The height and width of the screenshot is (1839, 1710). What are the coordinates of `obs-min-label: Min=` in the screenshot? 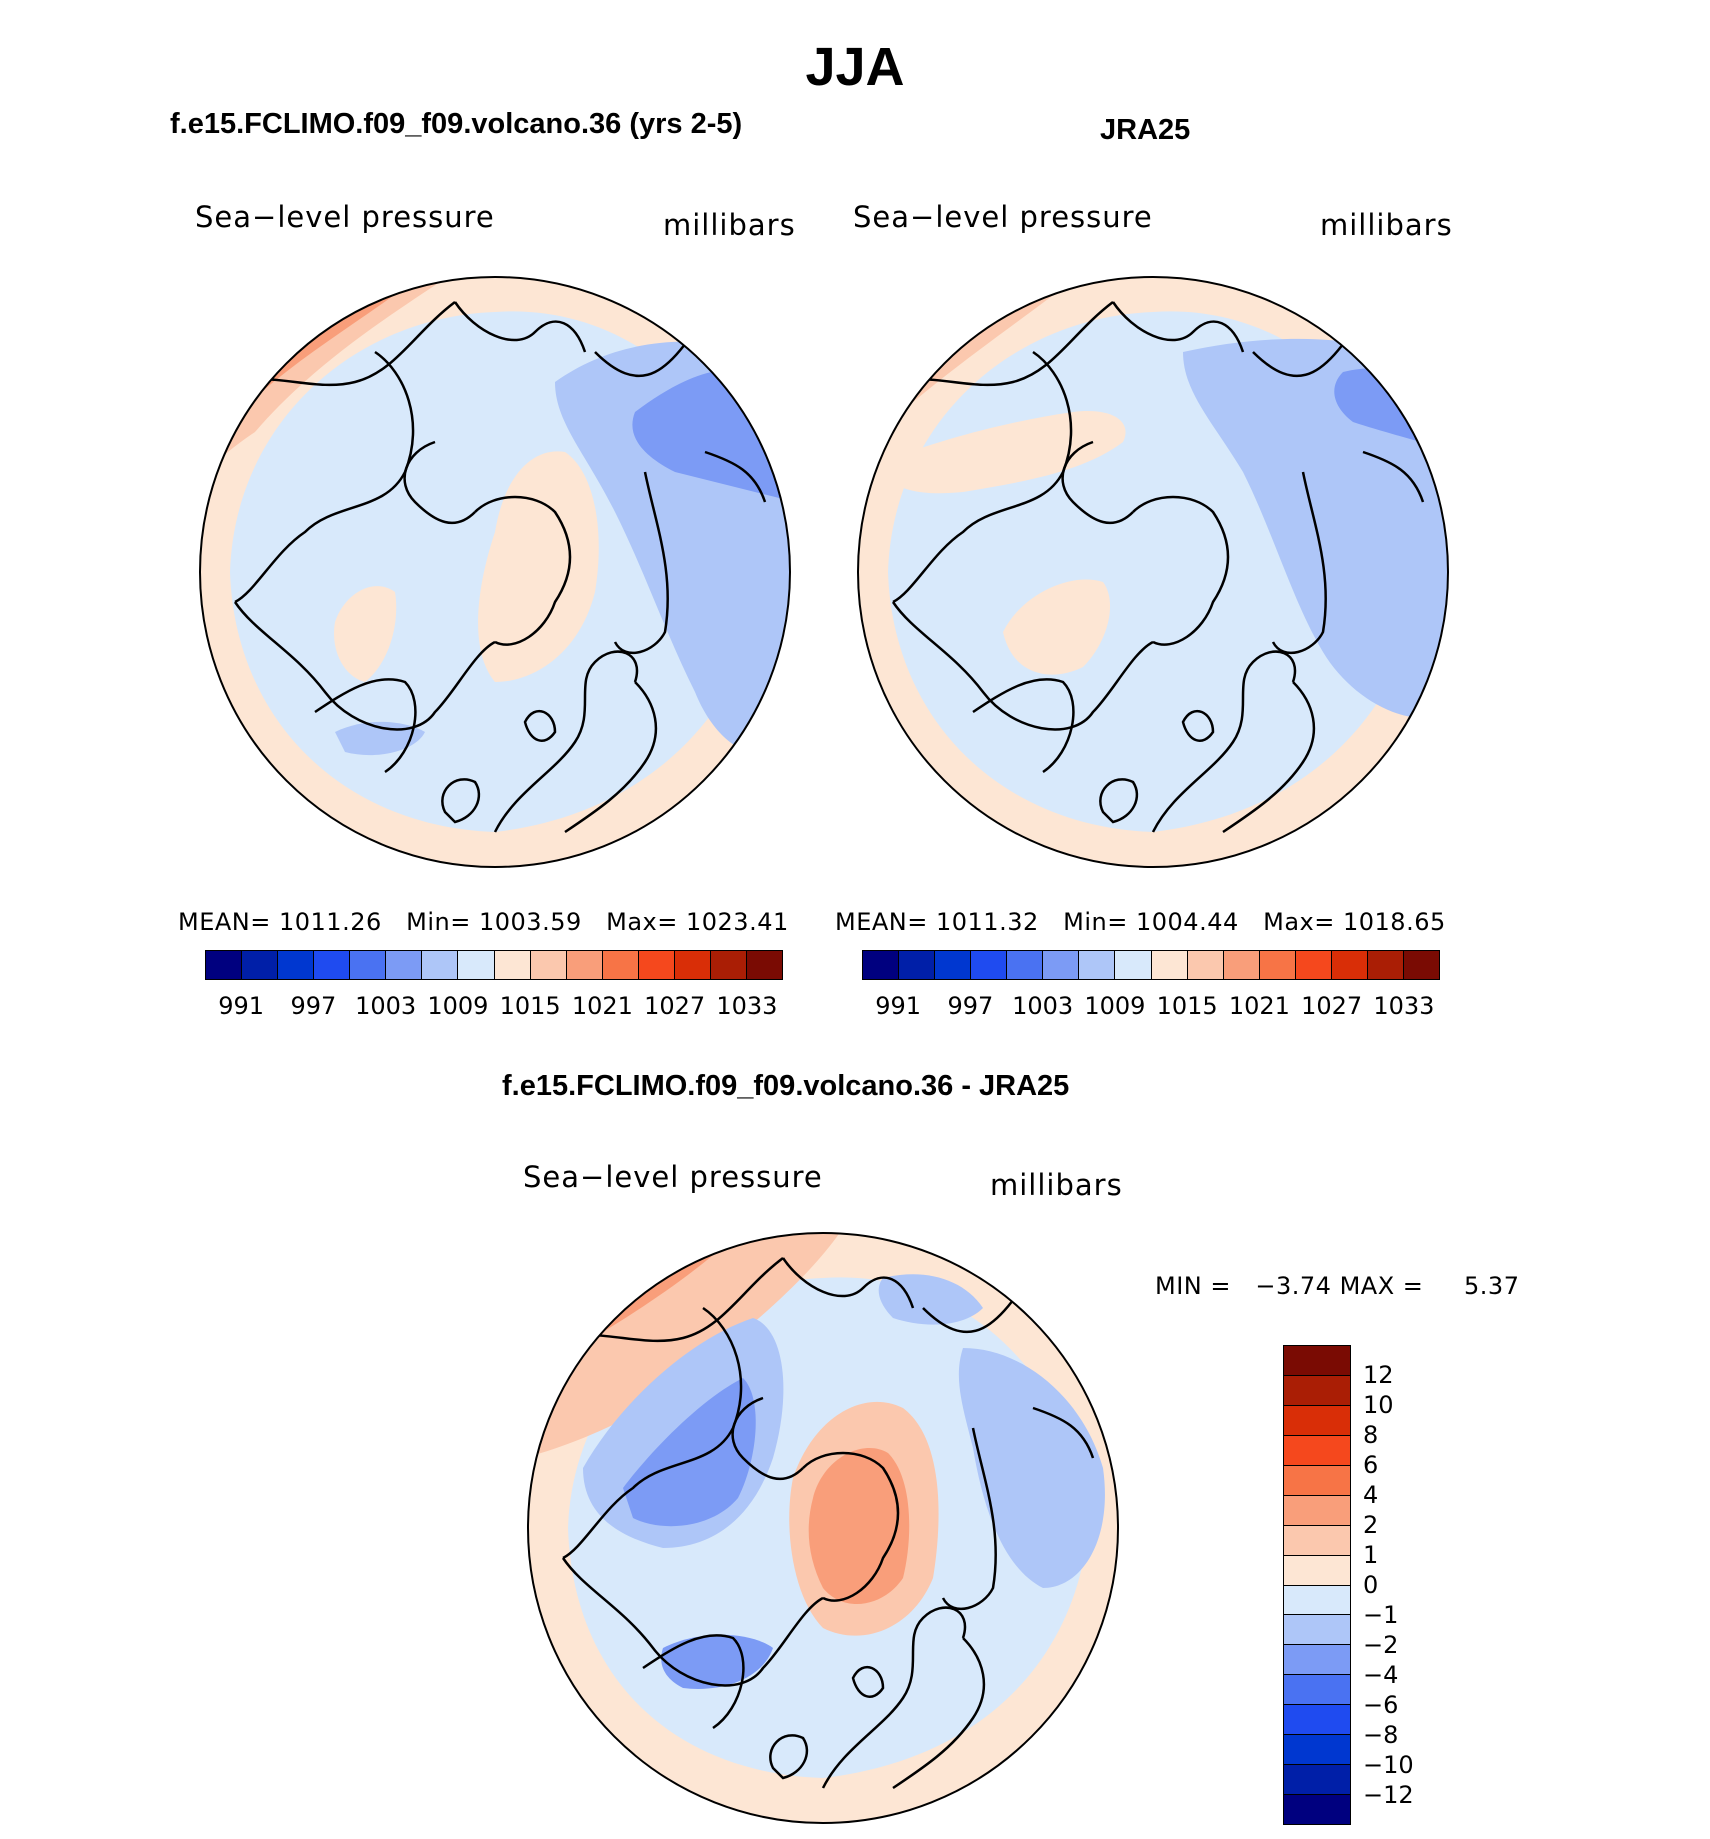 It's located at (1095, 922).